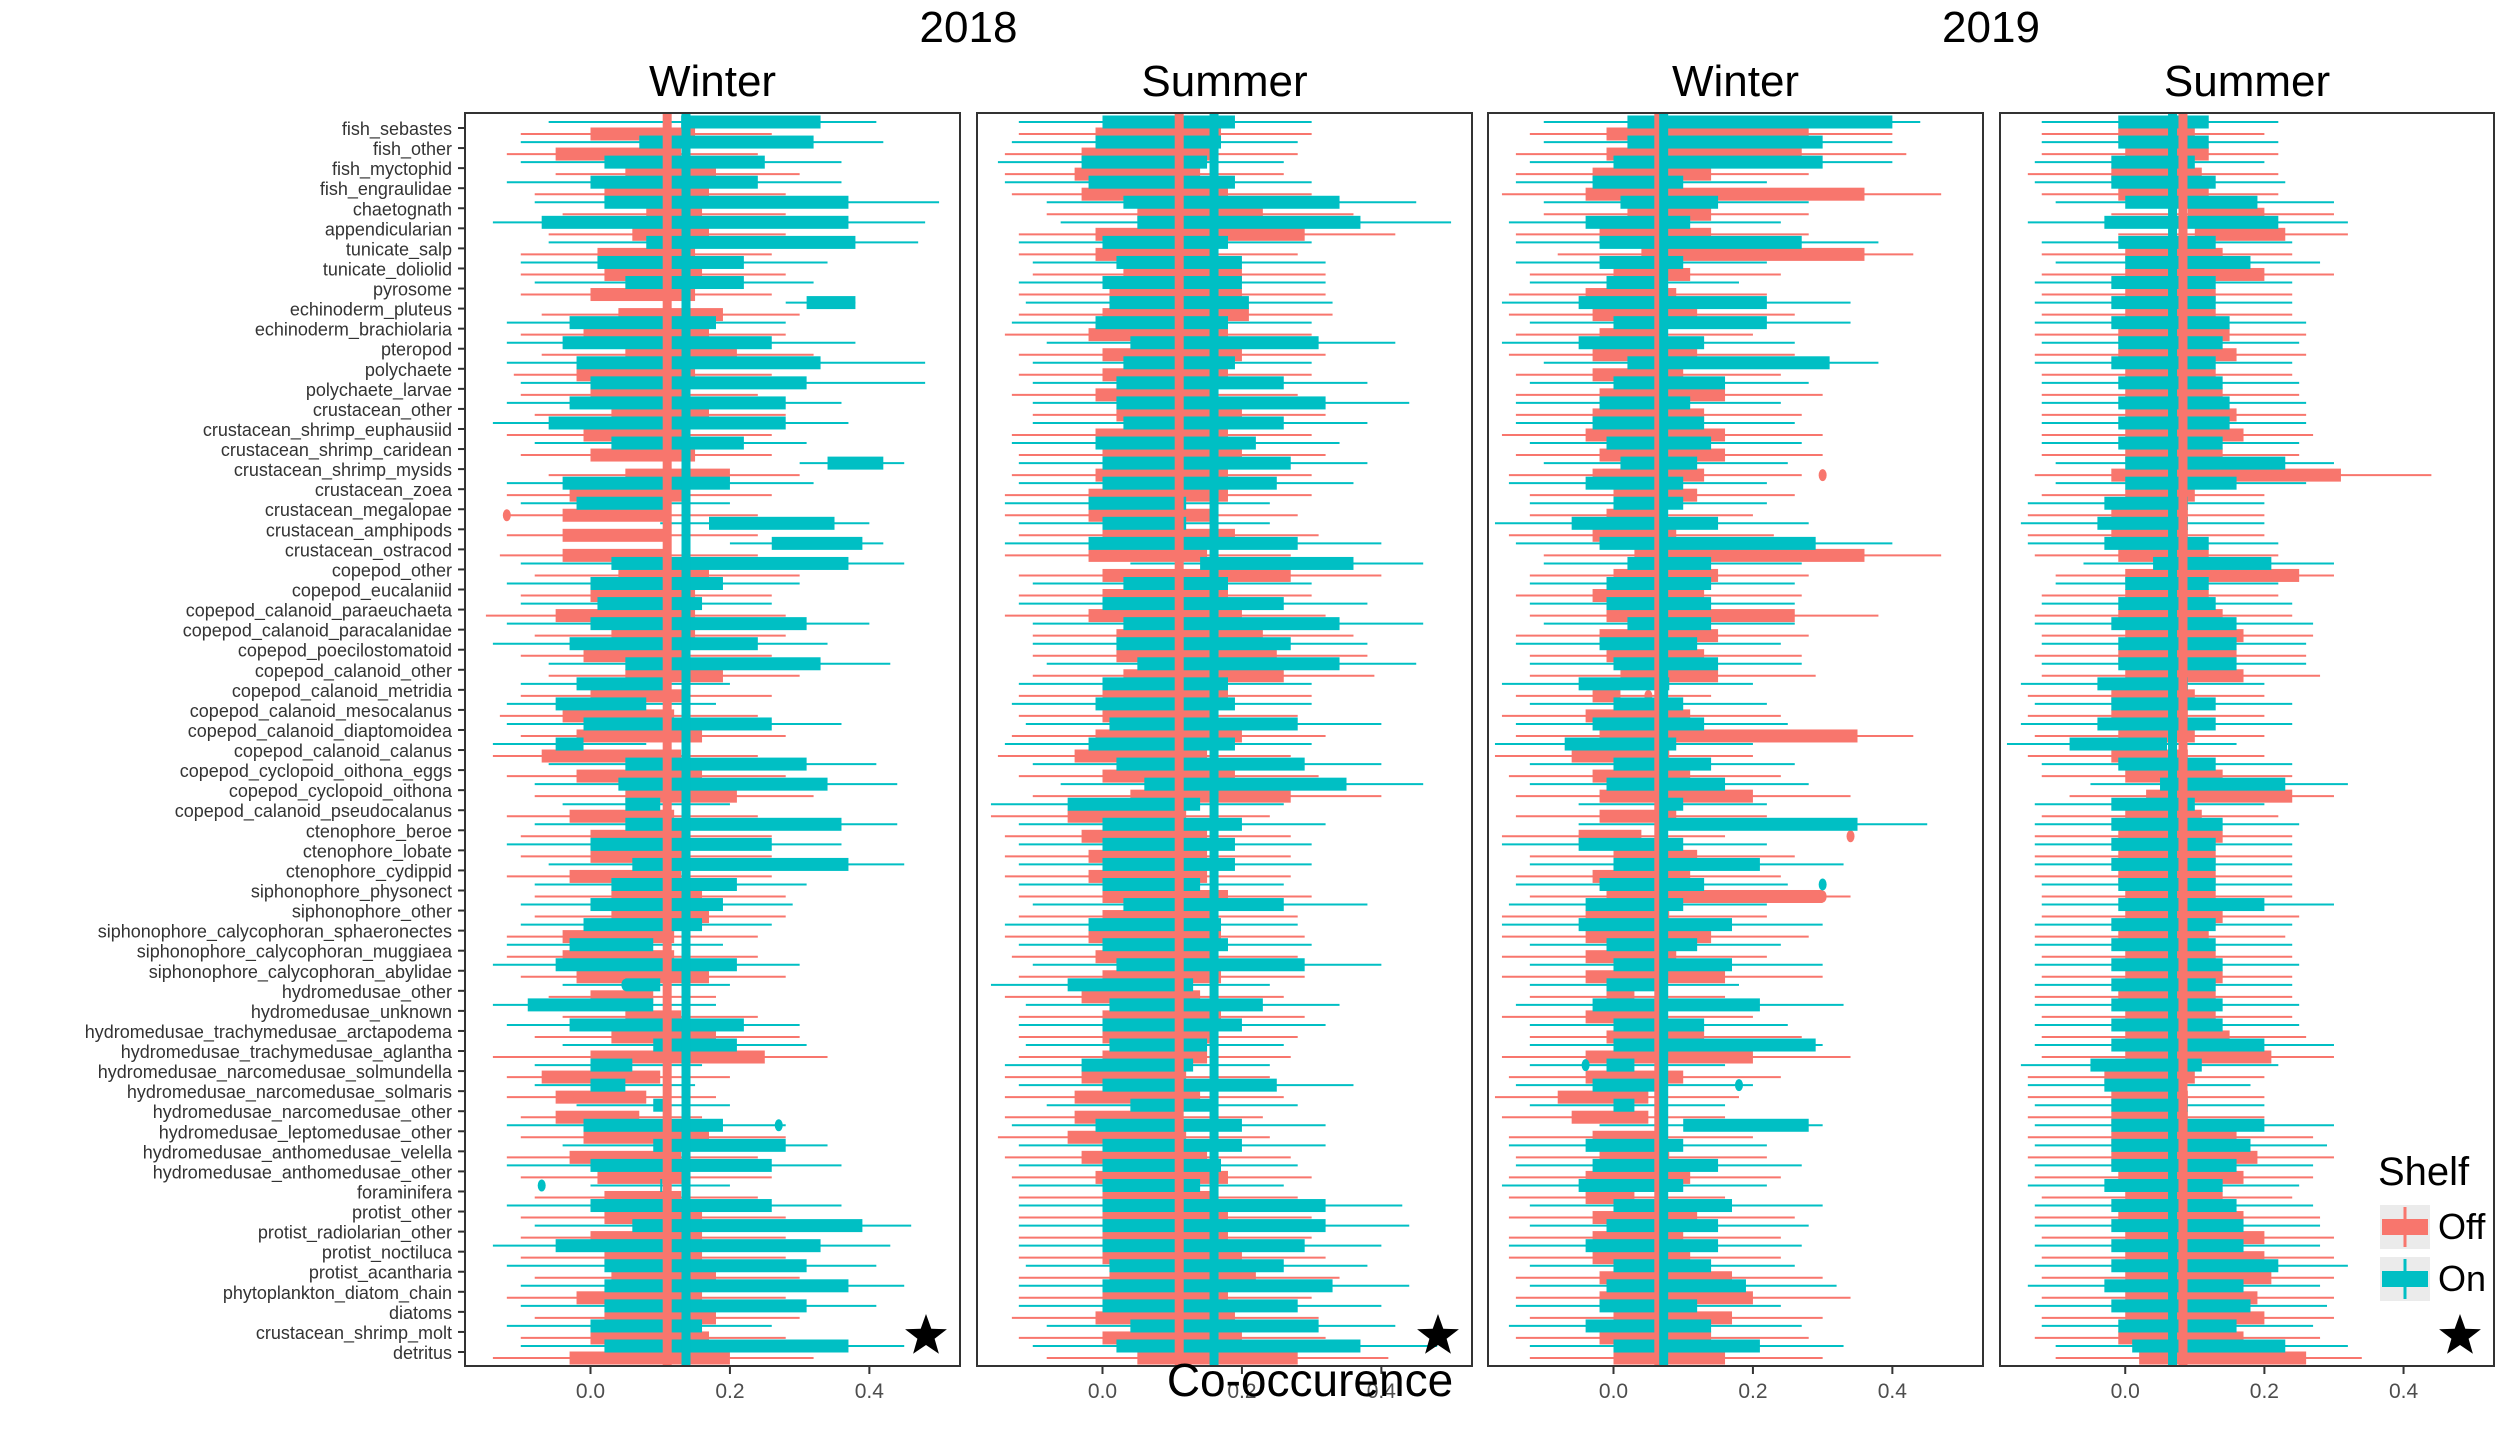 Image resolution: width=2500 pixels, height=1448 pixels. What do you see at coordinates (379, 831) in the screenshot?
I see `category-label: ctenophore_beroe` at bounding box center [379, 831].